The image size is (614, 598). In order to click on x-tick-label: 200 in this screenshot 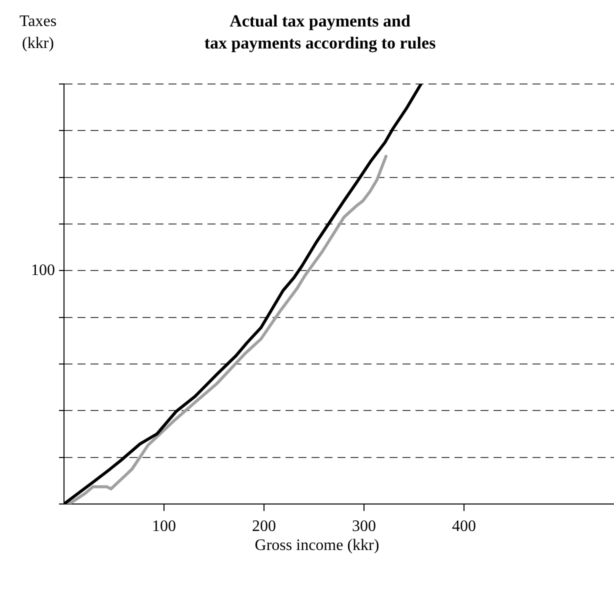, I will do `click(264, 526)`.